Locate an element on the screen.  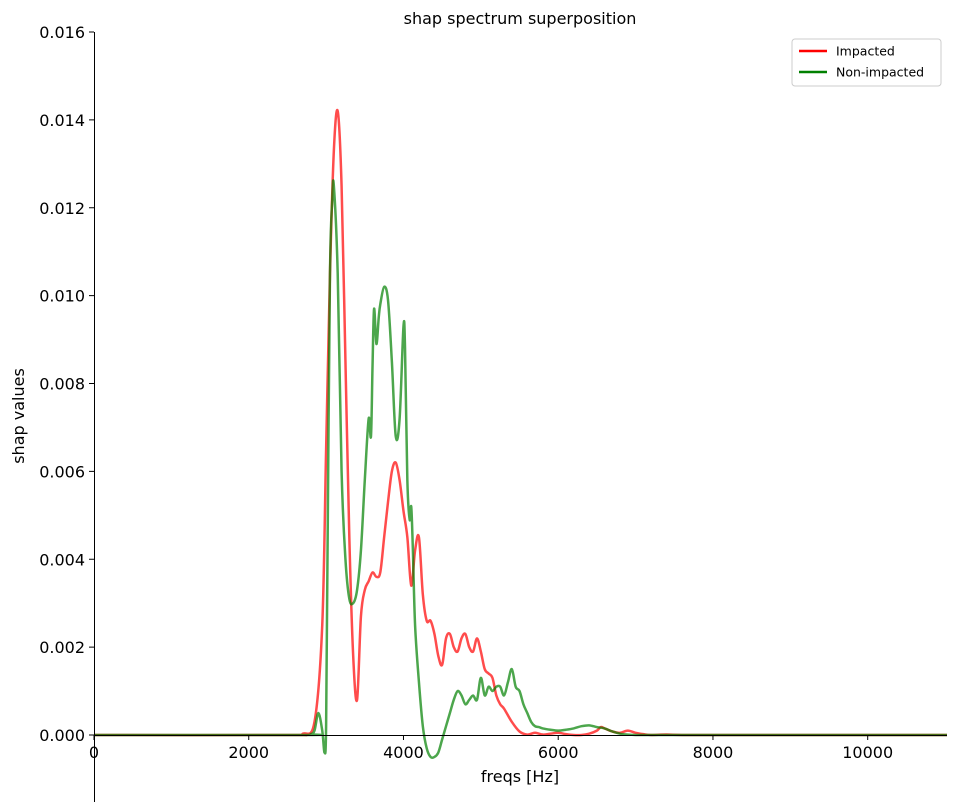
y-axis-label: shap values is located at coordinates (18, 416).